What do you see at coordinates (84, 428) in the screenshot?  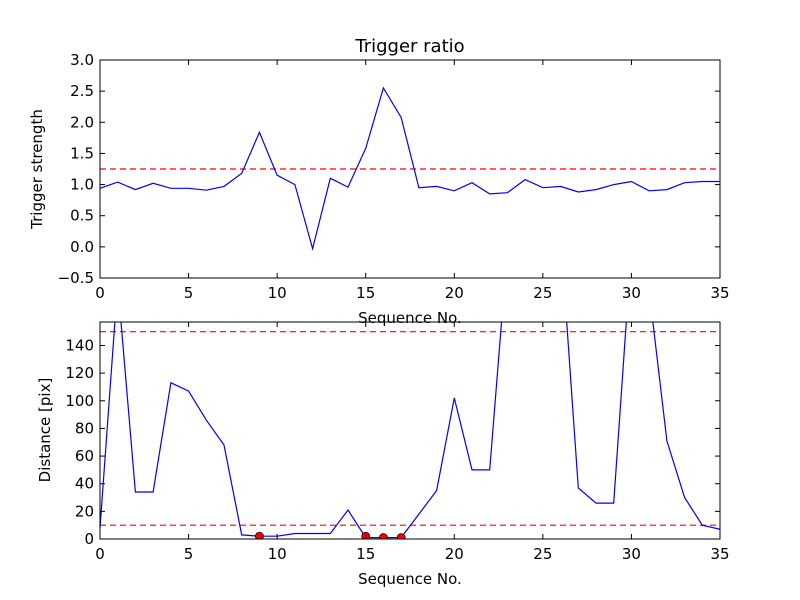 I see `y-tick-label: 80` at bounding box center [84, 428].